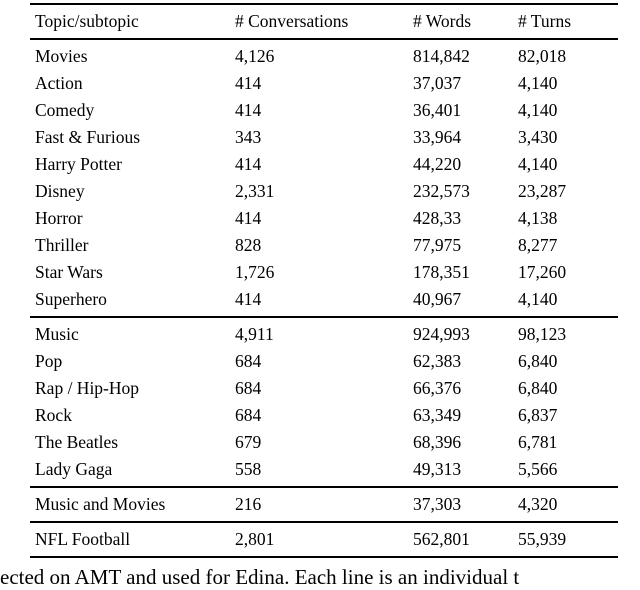 Image resolution: width=640 pixels, height=590 pixels. What do you see at coordinates (437, 137) in the screenshot?
I see `cell-words: 33,964` at bounding box center [437, 137].